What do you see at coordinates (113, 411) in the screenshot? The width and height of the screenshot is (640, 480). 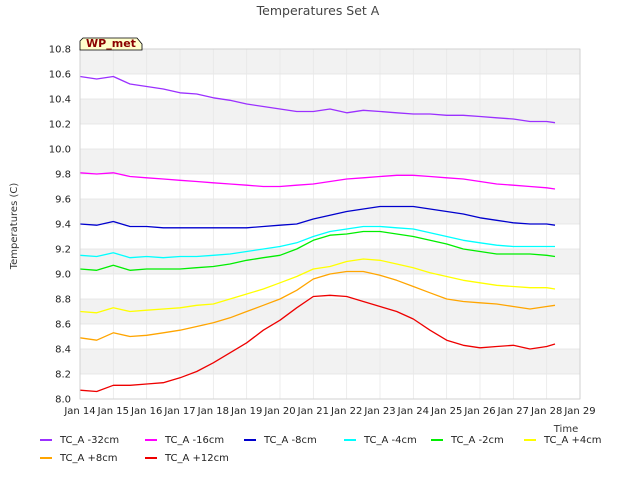 I see `x-tick-label: Jan 15` at bounding box center [113, 411].